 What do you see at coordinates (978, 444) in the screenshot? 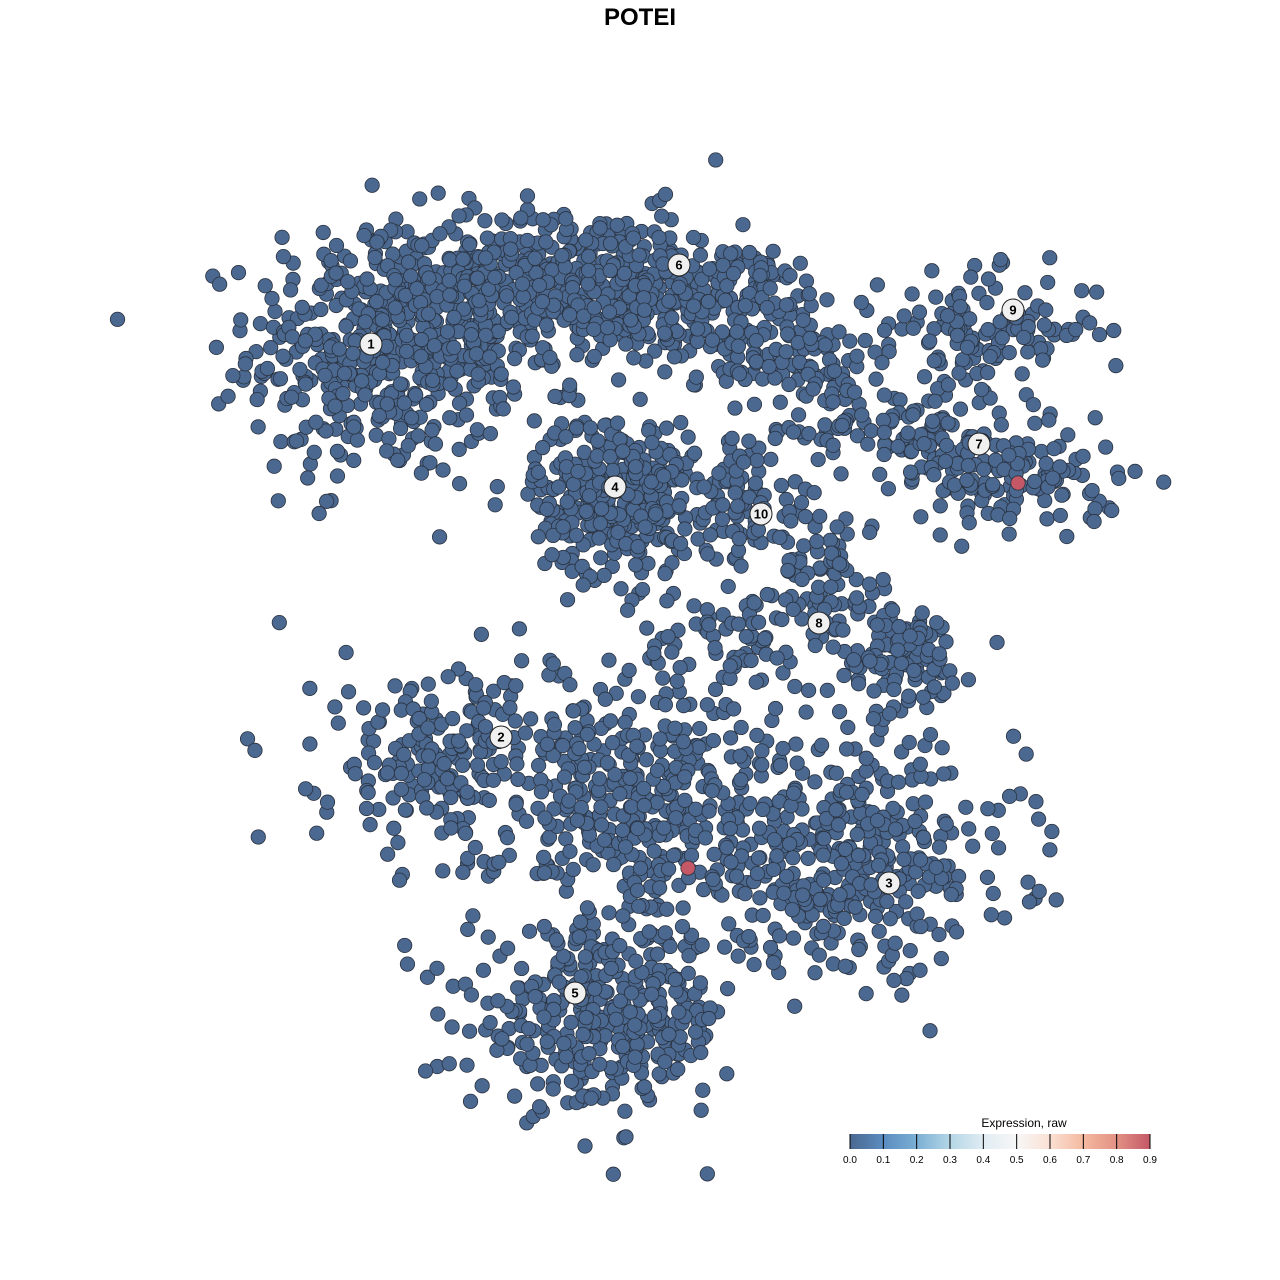
I see `cluster-label-text: 7` at bounding box center [978, 444].